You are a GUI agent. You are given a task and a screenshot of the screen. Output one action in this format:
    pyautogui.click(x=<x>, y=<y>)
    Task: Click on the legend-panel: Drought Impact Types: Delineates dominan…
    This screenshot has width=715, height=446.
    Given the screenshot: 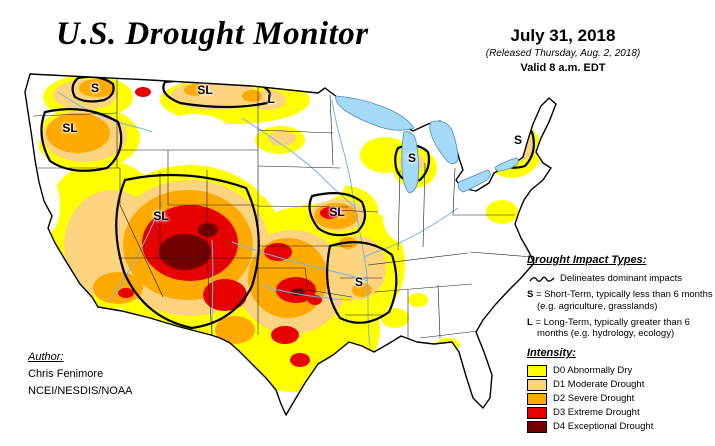 What is the action you would take?
    pyautogui.click(x=620, y=344)
    